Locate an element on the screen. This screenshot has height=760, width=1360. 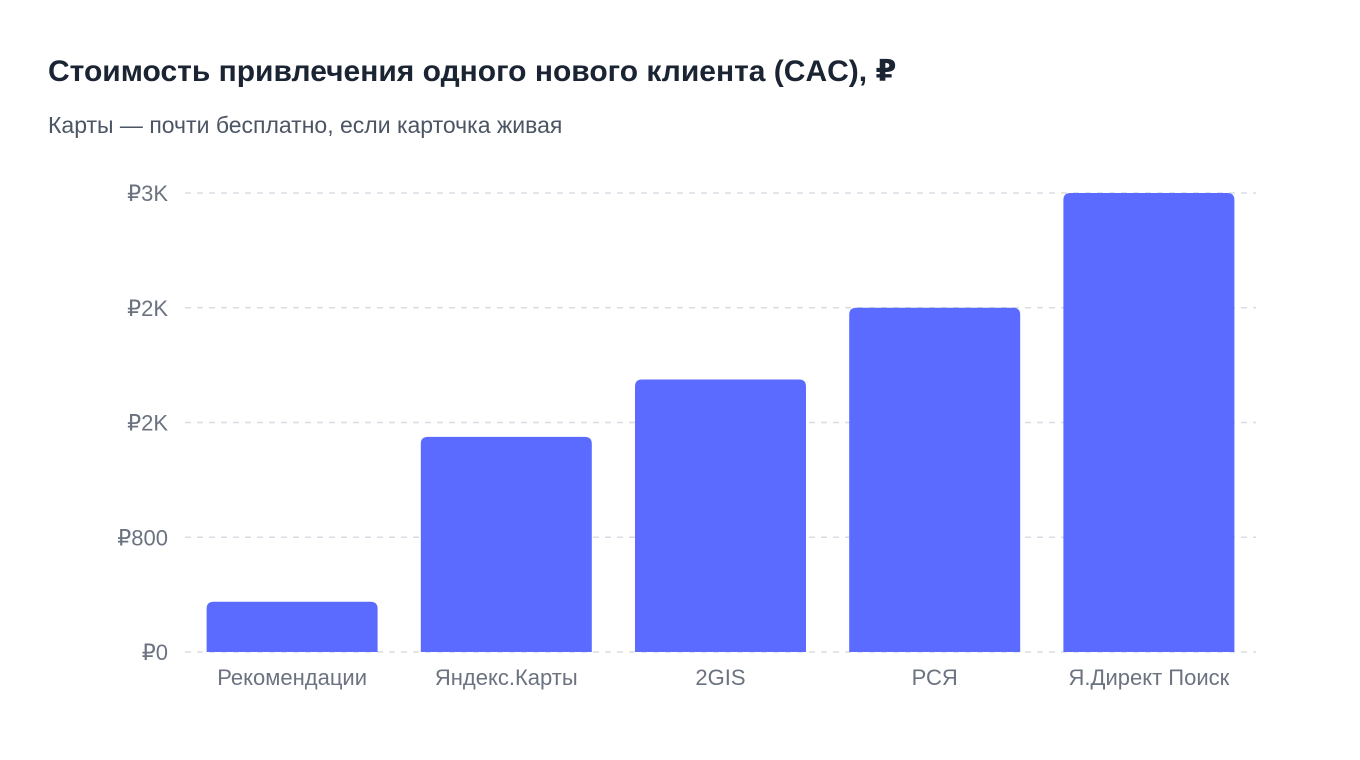
y-tick-label: ₽3K is located at coordinates (147, 193).